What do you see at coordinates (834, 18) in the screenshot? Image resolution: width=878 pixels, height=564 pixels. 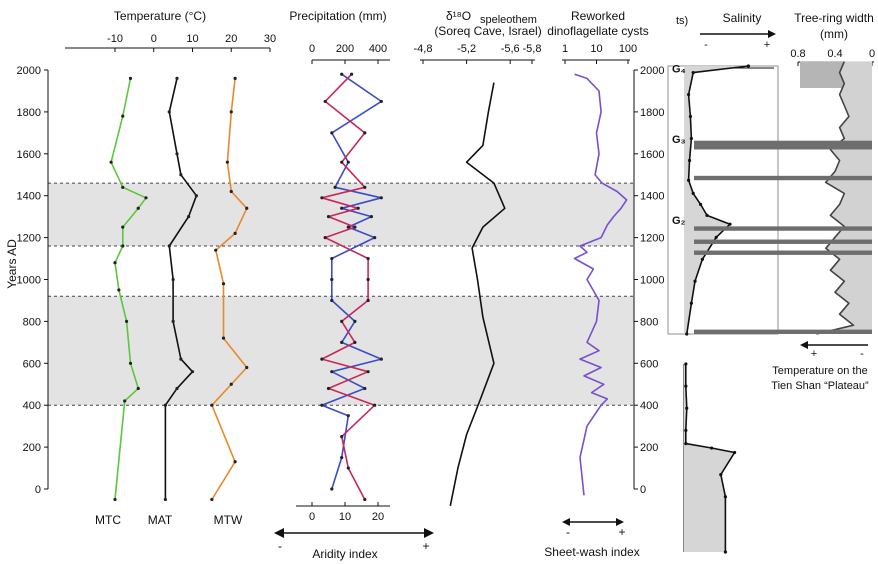 I see `treering-title: Tree-ring width` at bounding box center [834, 18].